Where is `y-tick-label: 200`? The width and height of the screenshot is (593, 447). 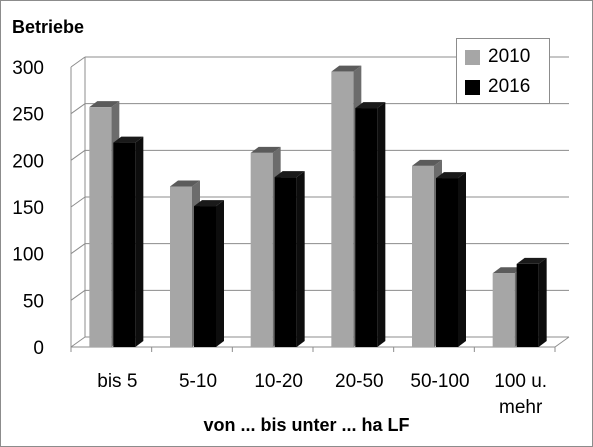
y-tick-label: 200 is located at coordinates (28, 161).